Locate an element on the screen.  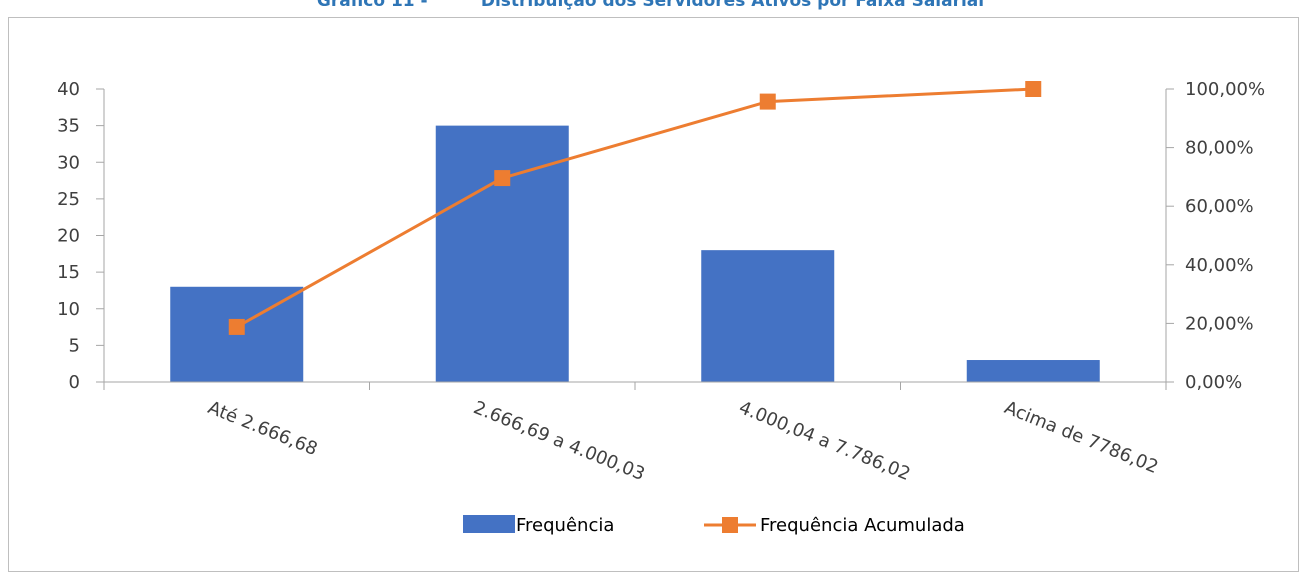
y-left-tick-label-5: 25 is located at coordinates (68, 199).